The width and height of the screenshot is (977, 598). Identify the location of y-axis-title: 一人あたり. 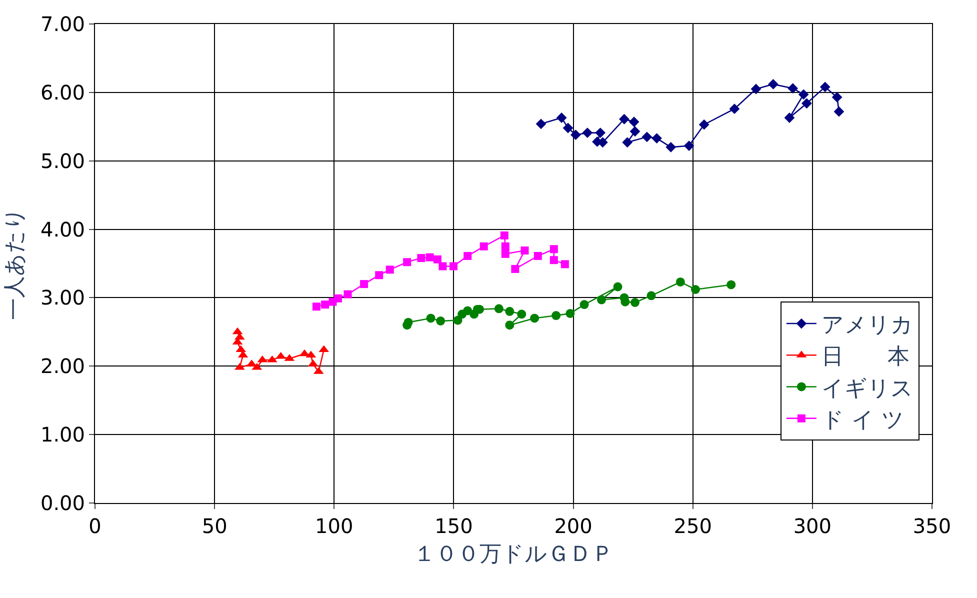
(15, 263).